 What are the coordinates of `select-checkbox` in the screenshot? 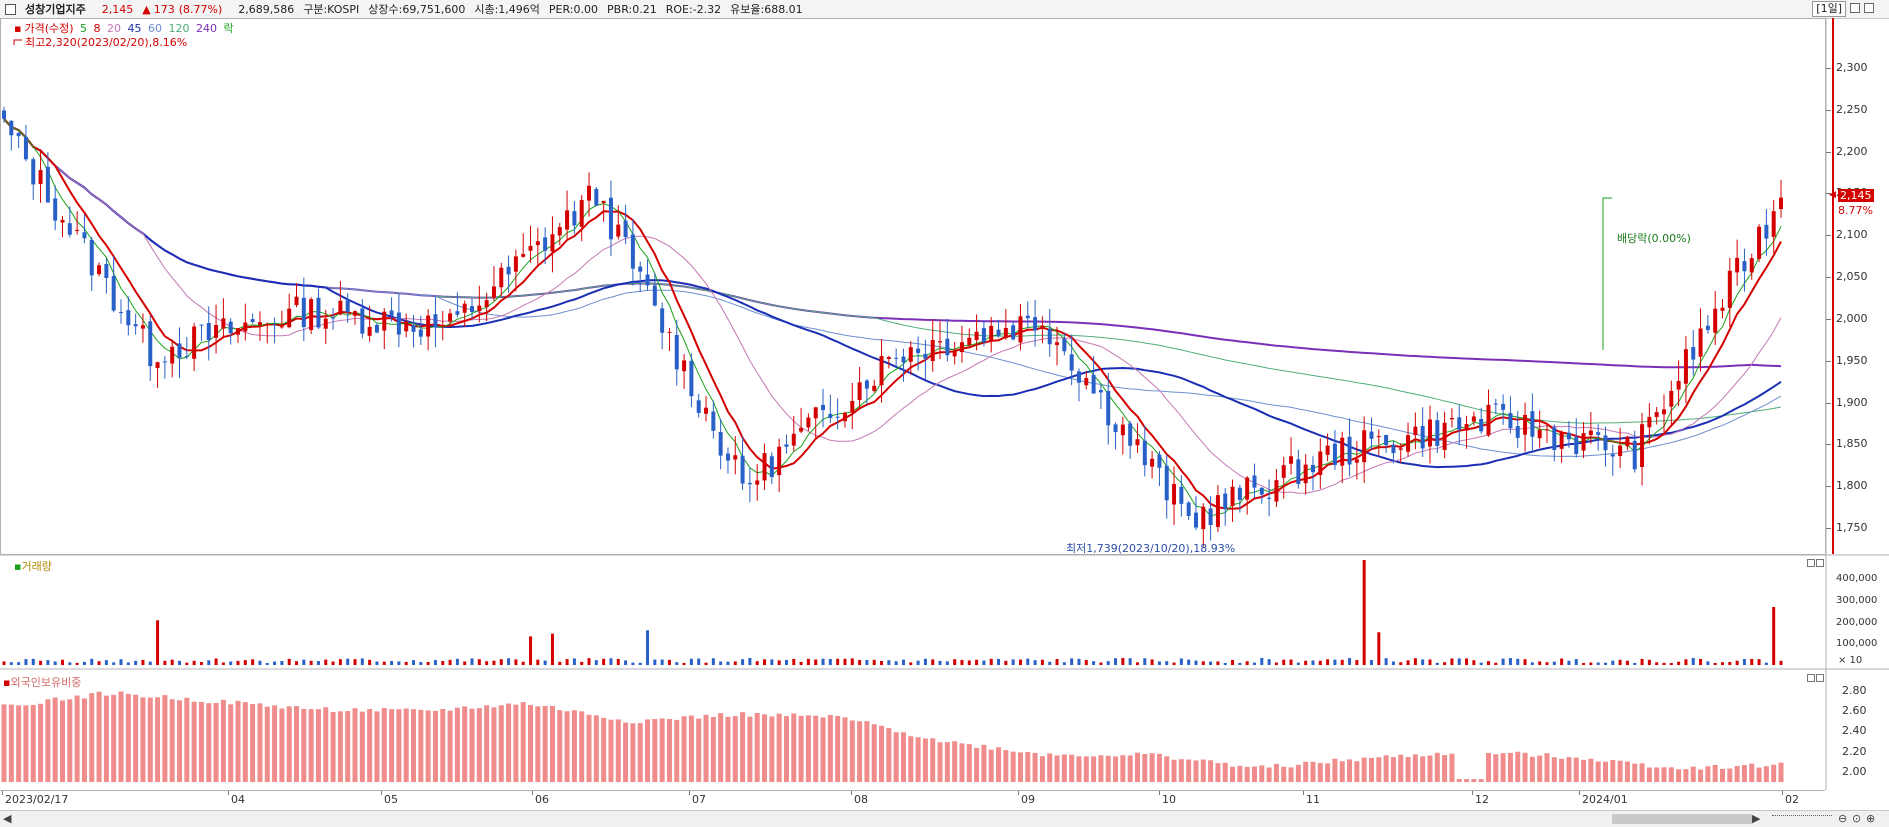 It's located at (10, 9).